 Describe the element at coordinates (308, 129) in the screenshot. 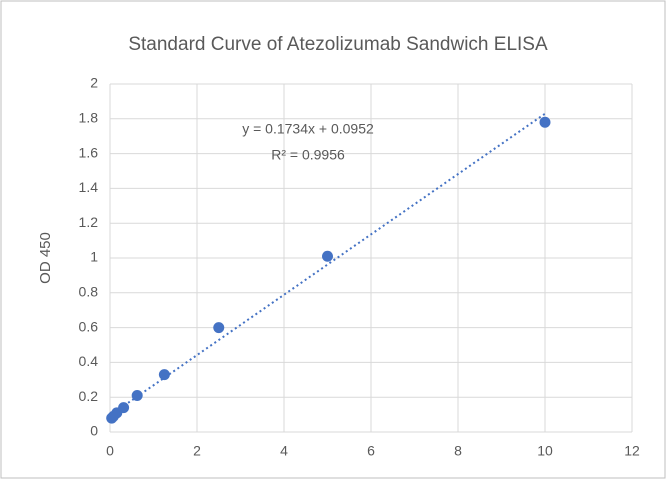

I see `trendline-equation: y = 0.1734x + 0.0952` at that location.